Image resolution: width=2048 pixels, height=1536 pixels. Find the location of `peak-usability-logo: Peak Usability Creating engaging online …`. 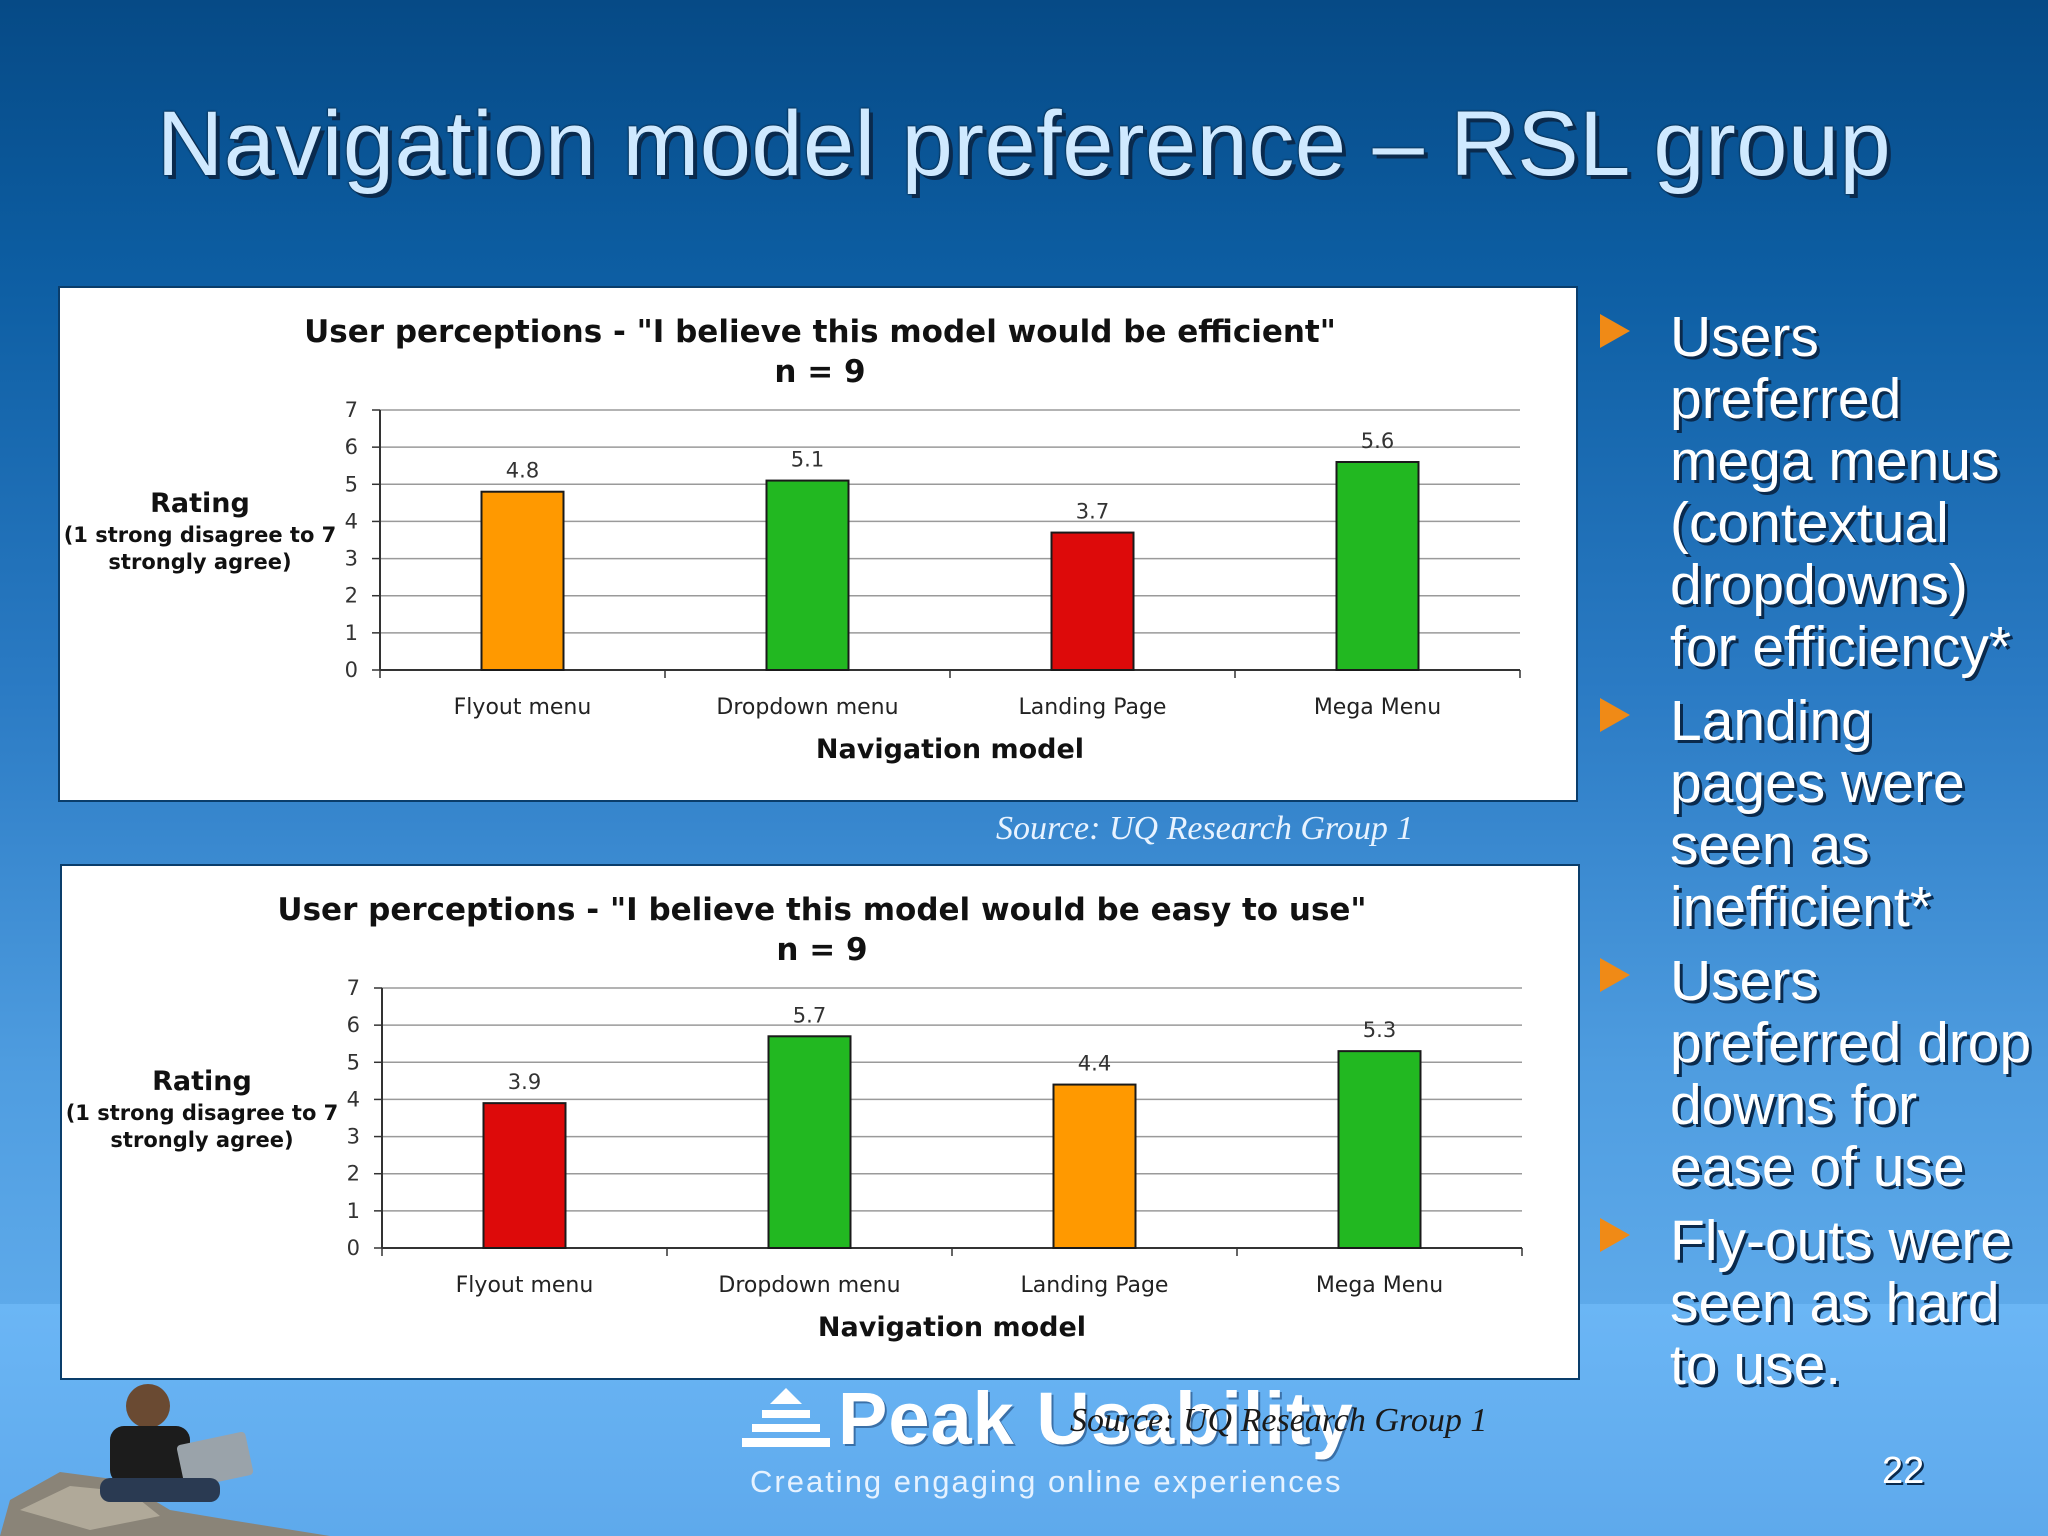

peak-usability-logo: Peak Usability Creating engaging online … is located at coordinates (1060, 1441).